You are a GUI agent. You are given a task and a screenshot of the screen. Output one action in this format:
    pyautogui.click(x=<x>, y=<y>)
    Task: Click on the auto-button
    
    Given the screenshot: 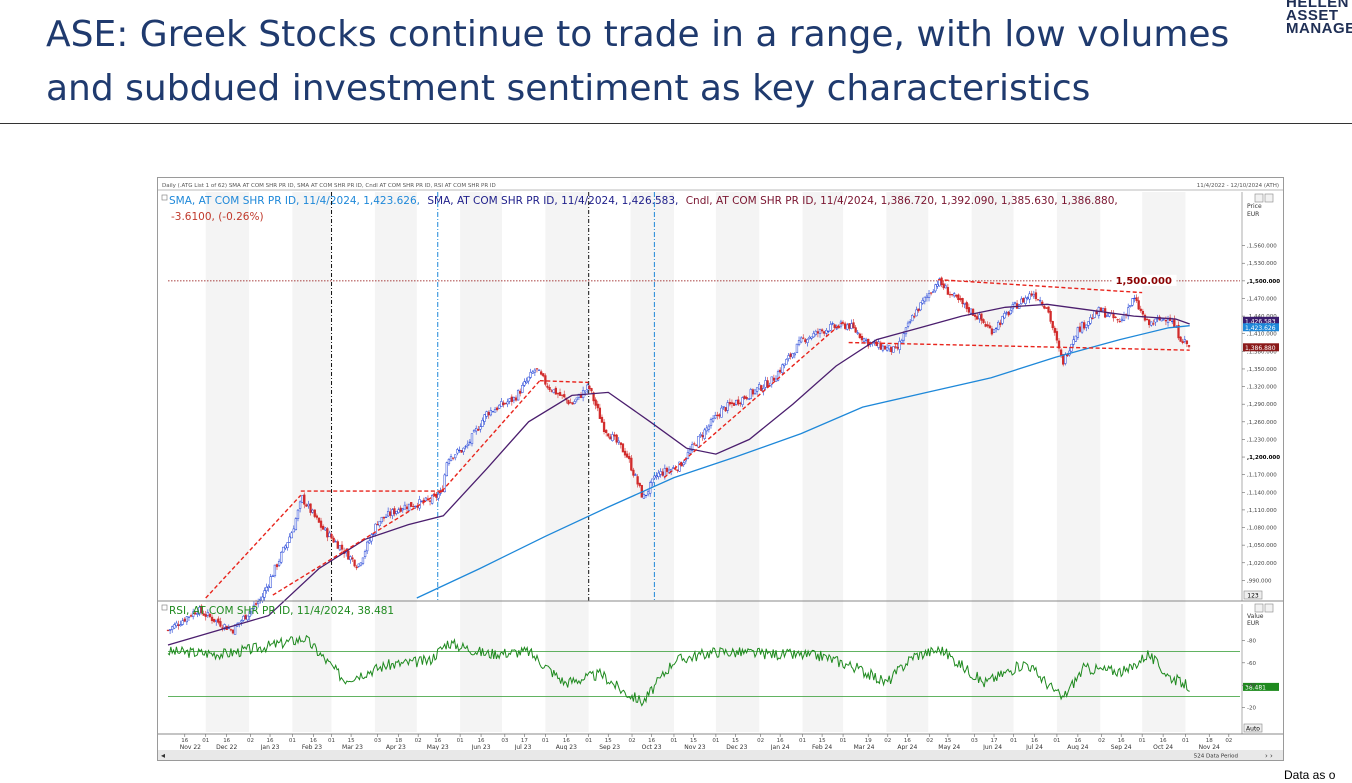 What is the action you would take?
    pyautogui.click(x=1253, y=728)
    